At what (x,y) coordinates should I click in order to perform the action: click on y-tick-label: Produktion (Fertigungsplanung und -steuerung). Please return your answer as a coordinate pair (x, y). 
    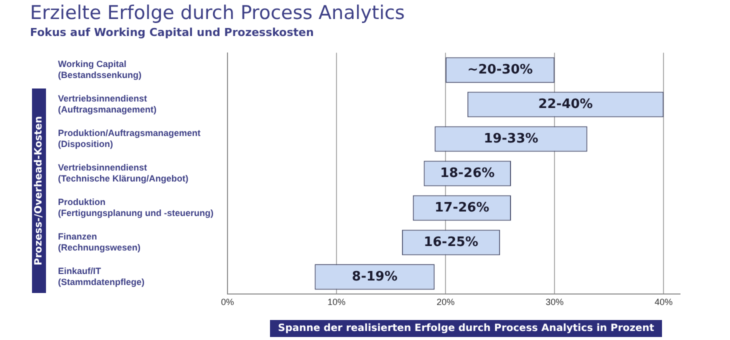
    Looking at the image, I should click on (136, 207).